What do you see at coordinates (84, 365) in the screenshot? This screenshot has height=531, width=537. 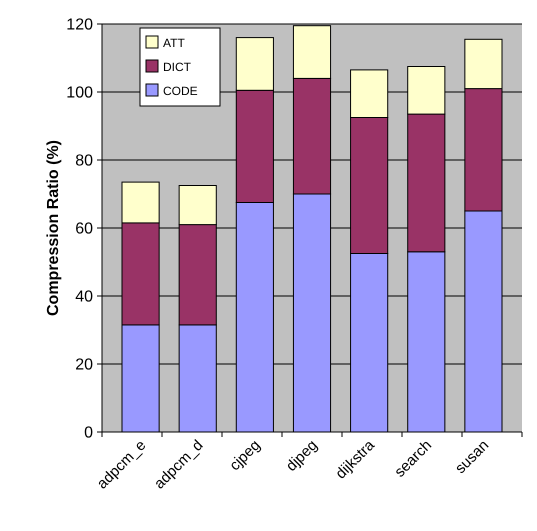 I see `y-tick-label: 20` at bounding box center [84, 365].